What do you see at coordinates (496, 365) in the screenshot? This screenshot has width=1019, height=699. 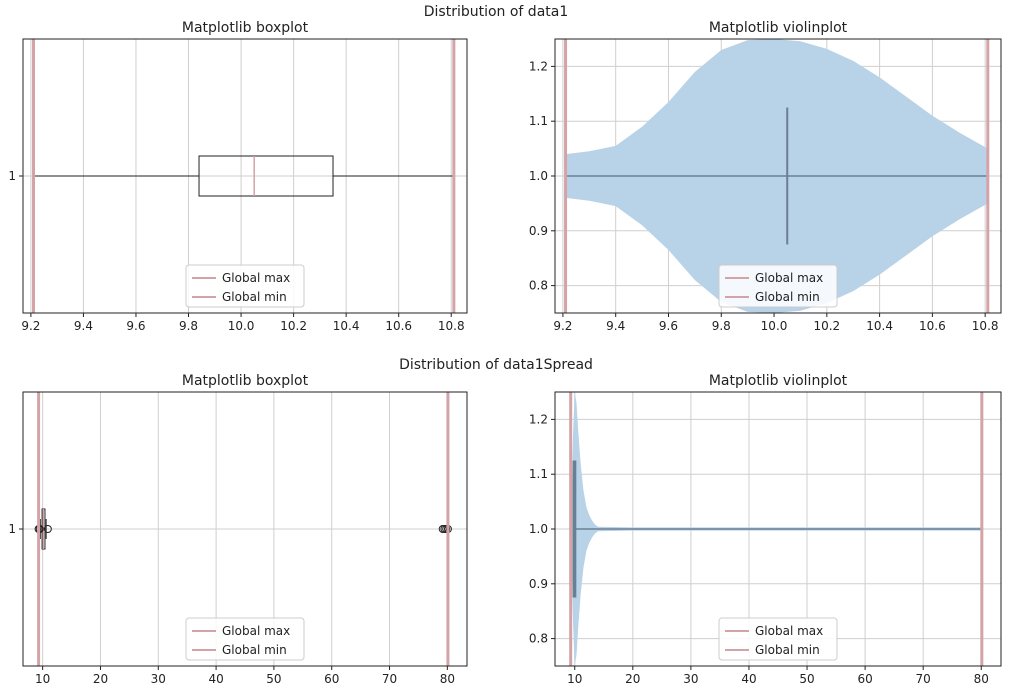 I see `suptitle-bottom: Distribution of data1Spread` at bounding box center [496, 365].